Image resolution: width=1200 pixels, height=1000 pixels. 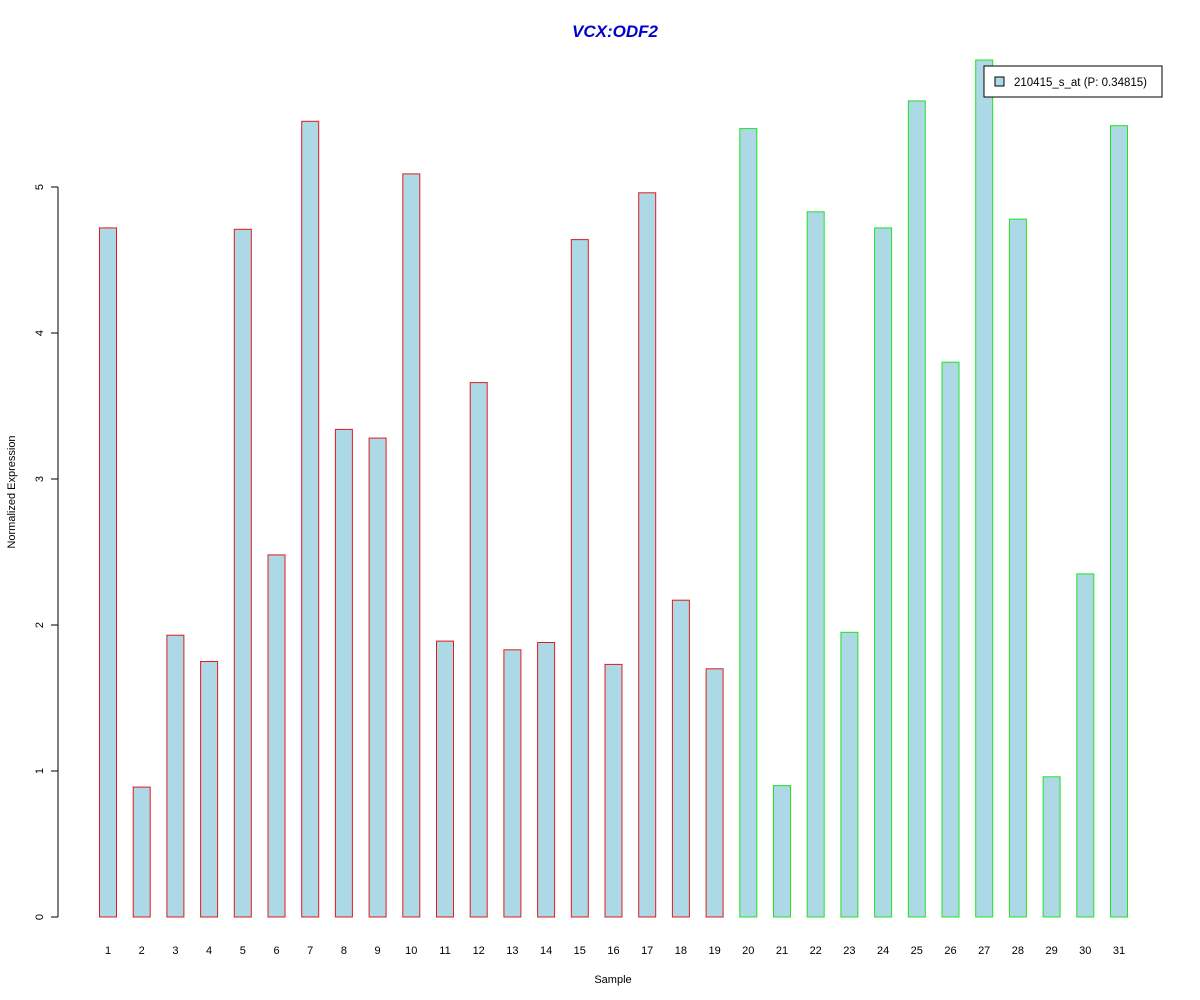 I want to click on x-tick-label: 30, so click(x=1085, y=951).